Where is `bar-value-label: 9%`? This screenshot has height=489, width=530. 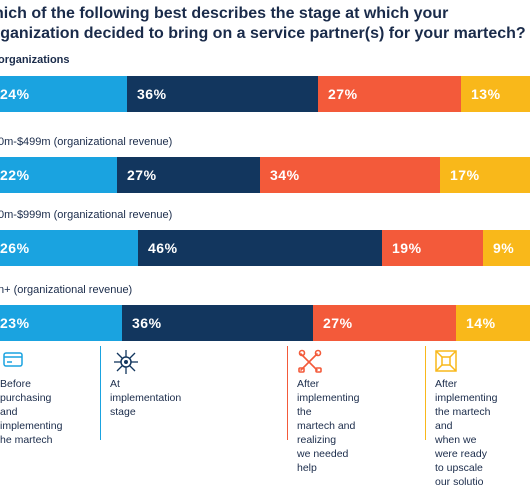
bar-value-label: 9% is located at coordinates (504, 248).